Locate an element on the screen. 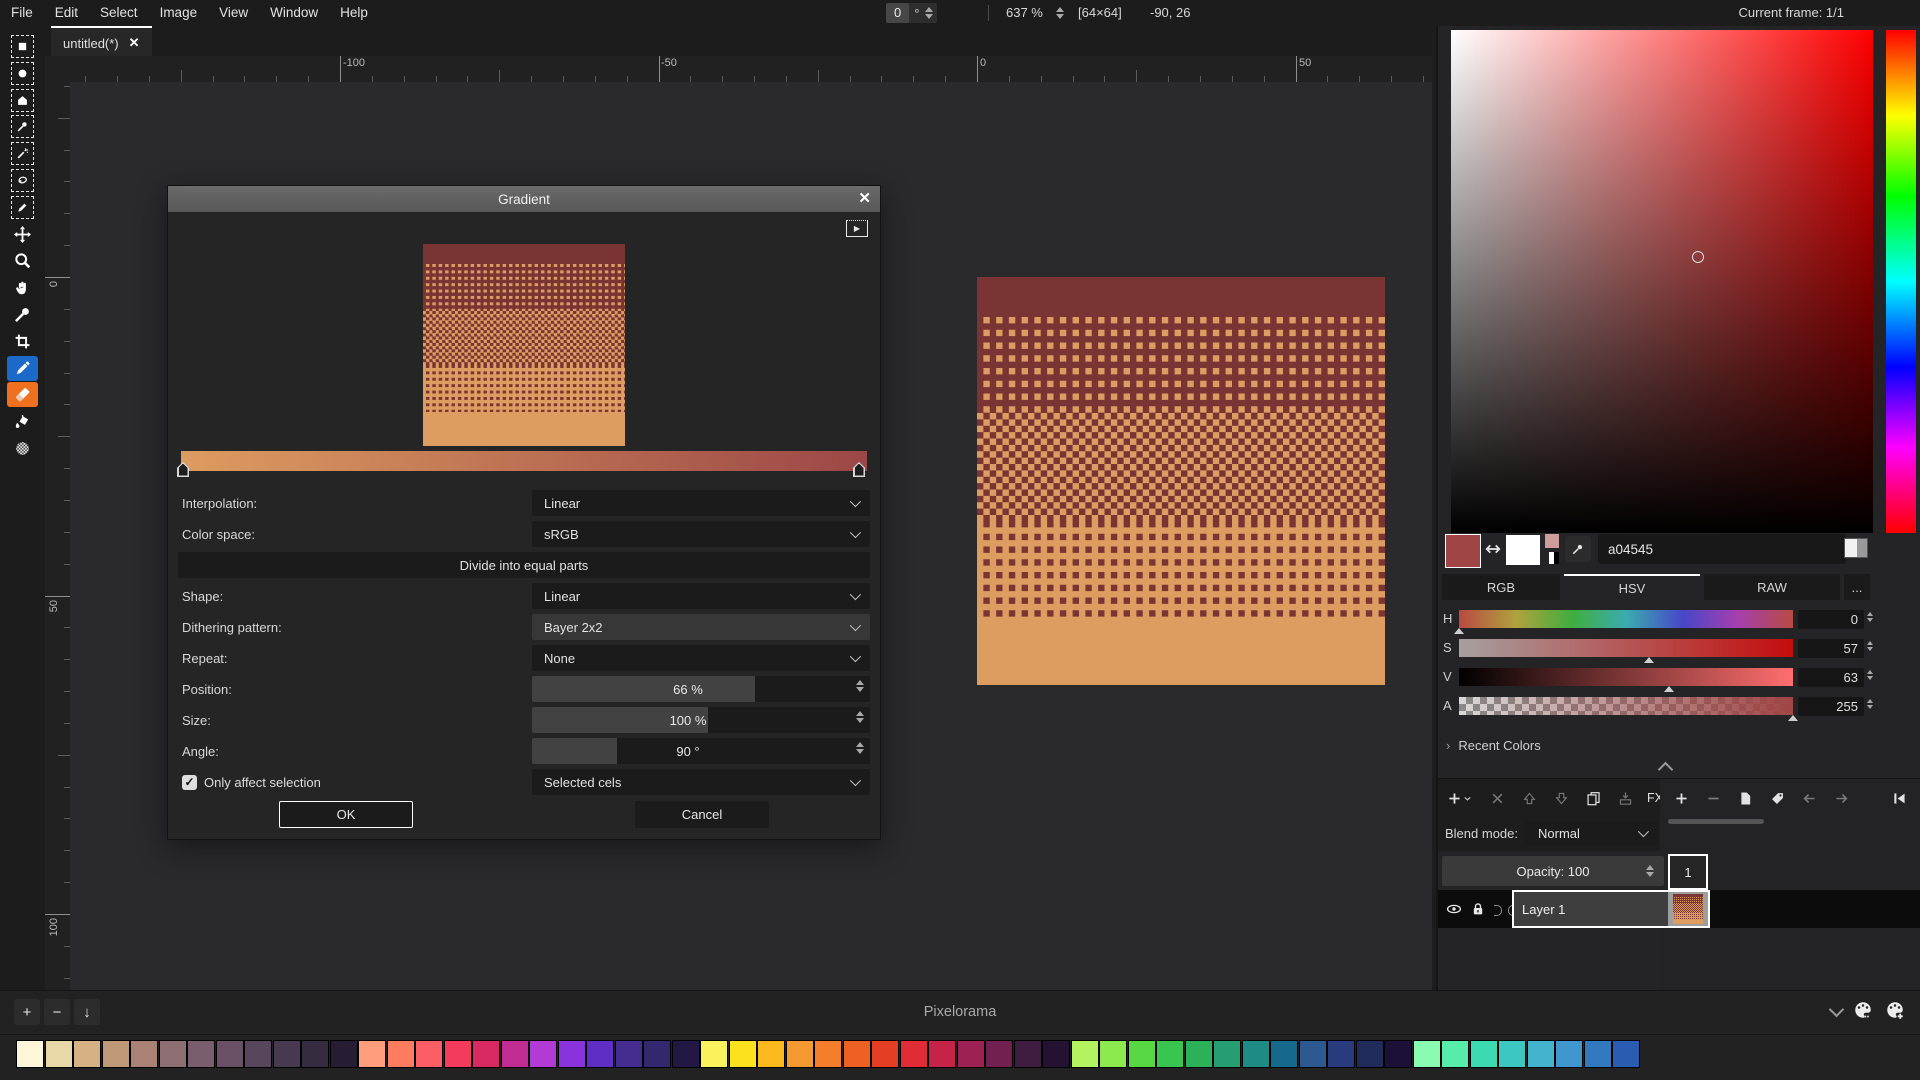 The image size is (1920, 1080). rotation-spinner is located at coordinates (929, 13).